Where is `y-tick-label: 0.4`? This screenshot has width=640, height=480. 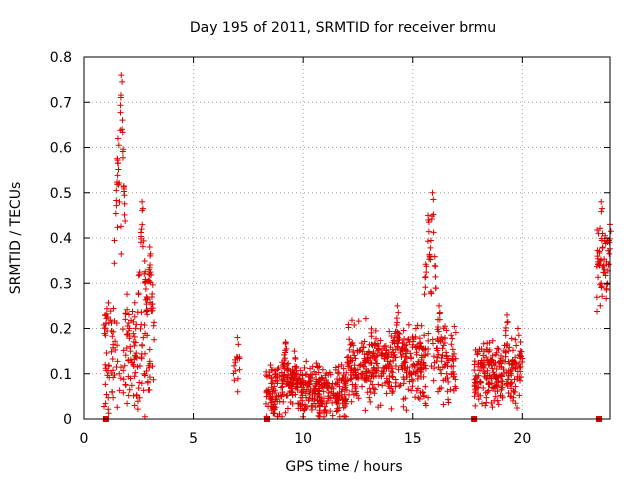 y-tick-label: 0.4 is located at coordinates (61, 239).